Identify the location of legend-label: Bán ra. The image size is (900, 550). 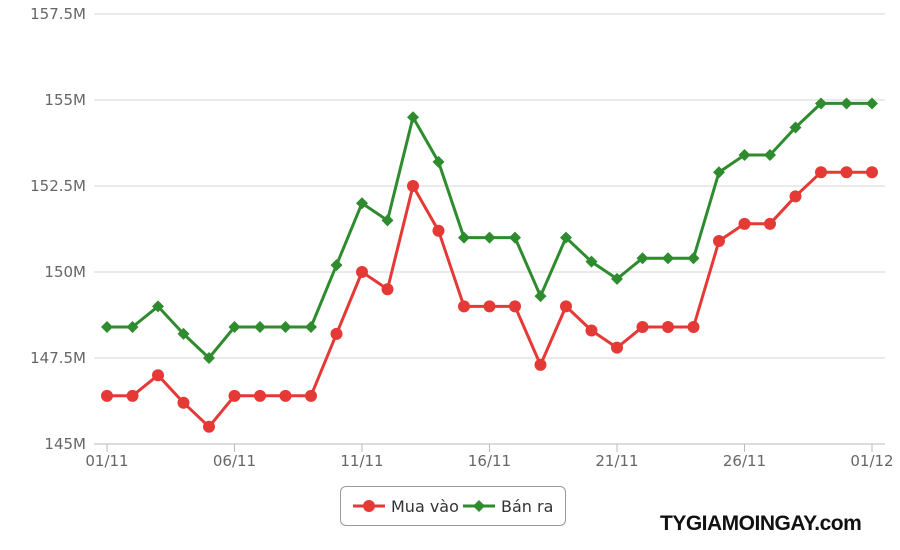
(527, 506).